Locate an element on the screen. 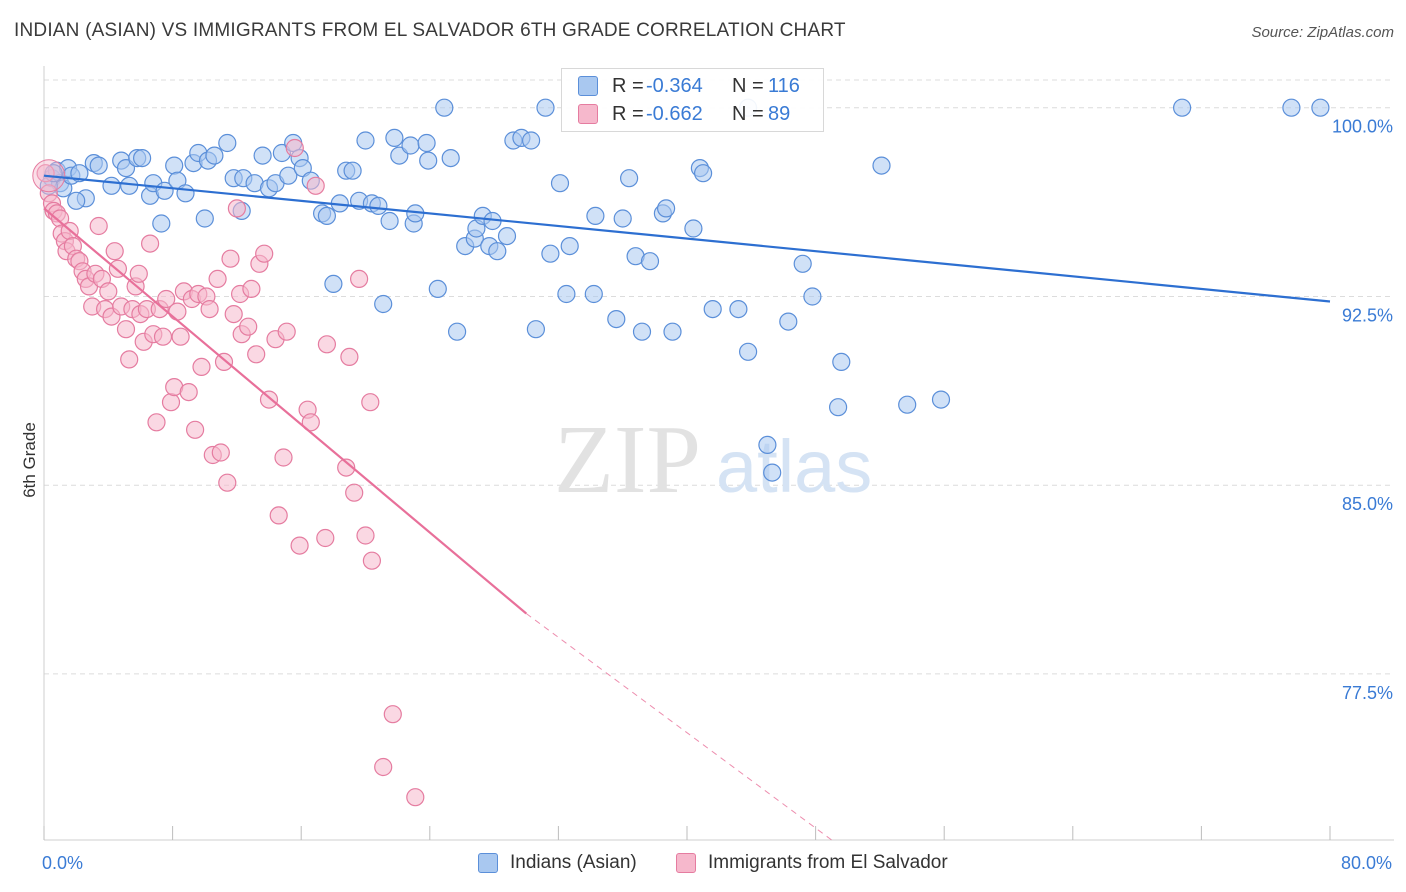  legend-label-salvador: Immigrants from El Salvador is located at coordinates (828, 862).